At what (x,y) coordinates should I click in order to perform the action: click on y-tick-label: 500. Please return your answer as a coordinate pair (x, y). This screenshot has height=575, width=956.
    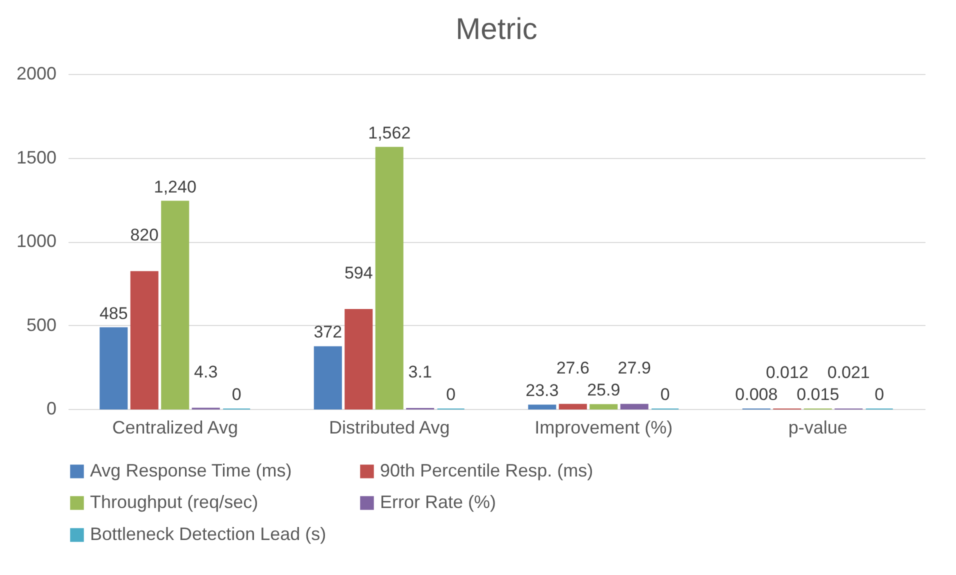
    Looking at the image, I should click on (41, 324).